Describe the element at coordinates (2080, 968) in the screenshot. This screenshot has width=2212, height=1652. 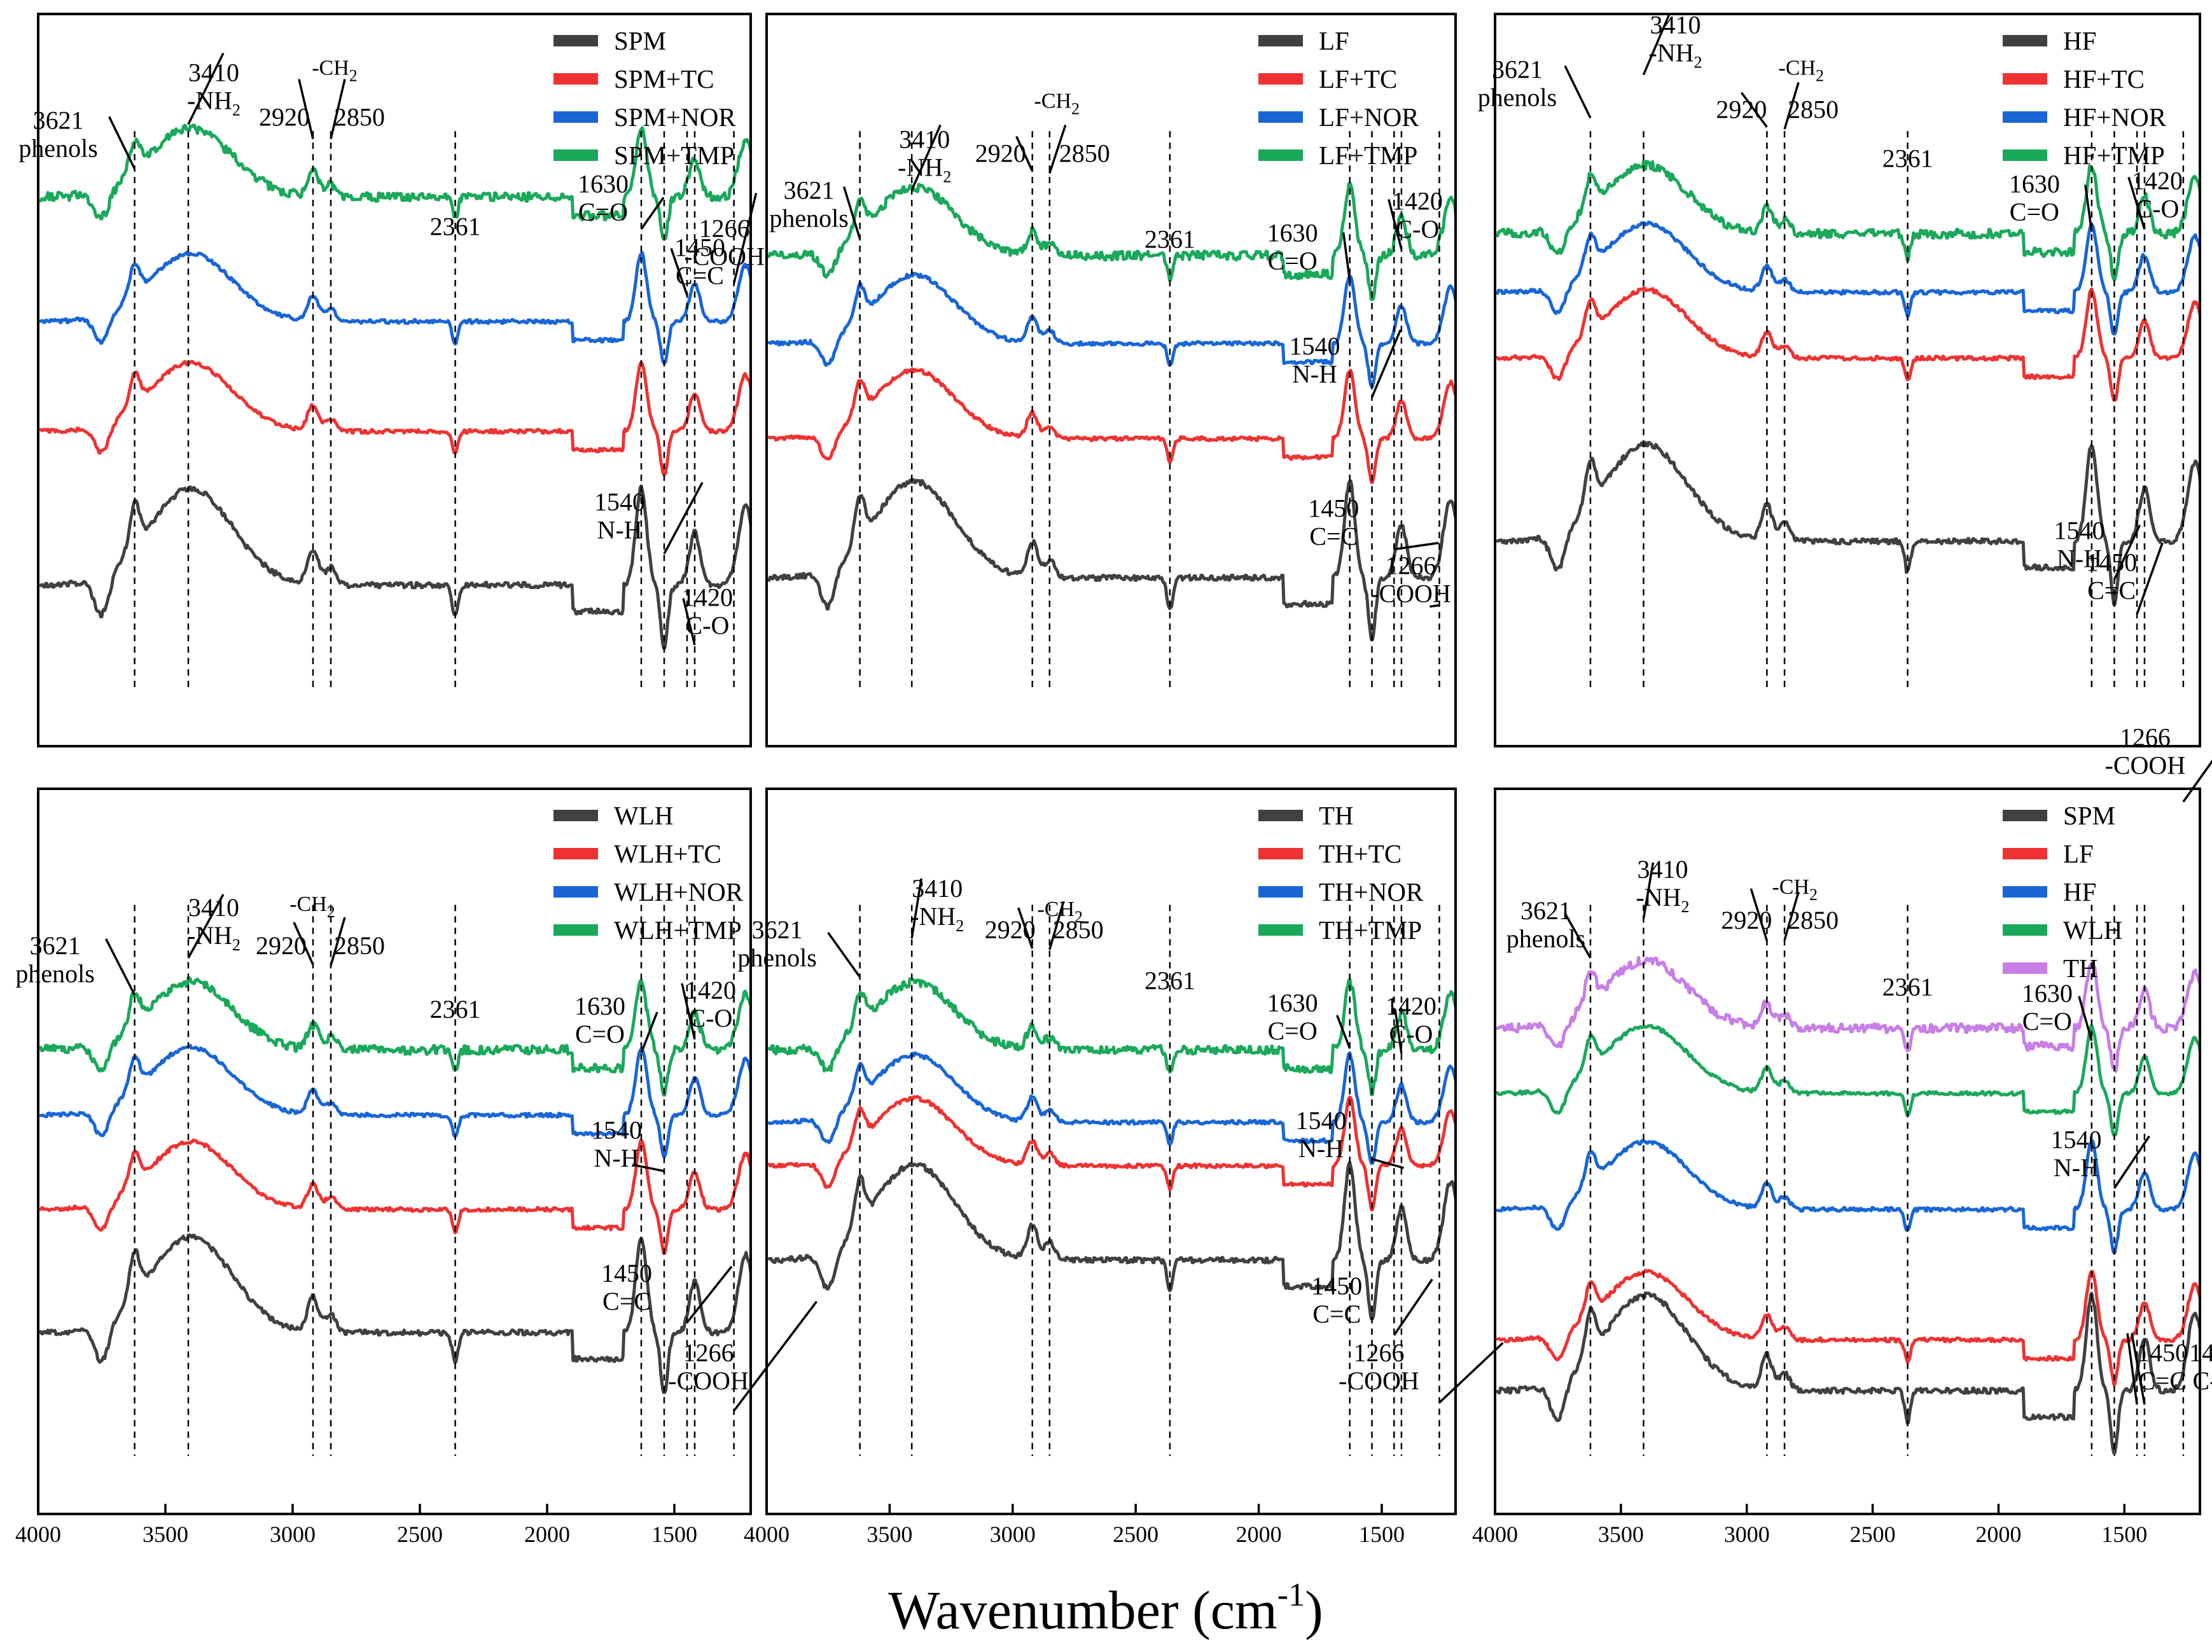
I see `legend-label: TH` at that location.